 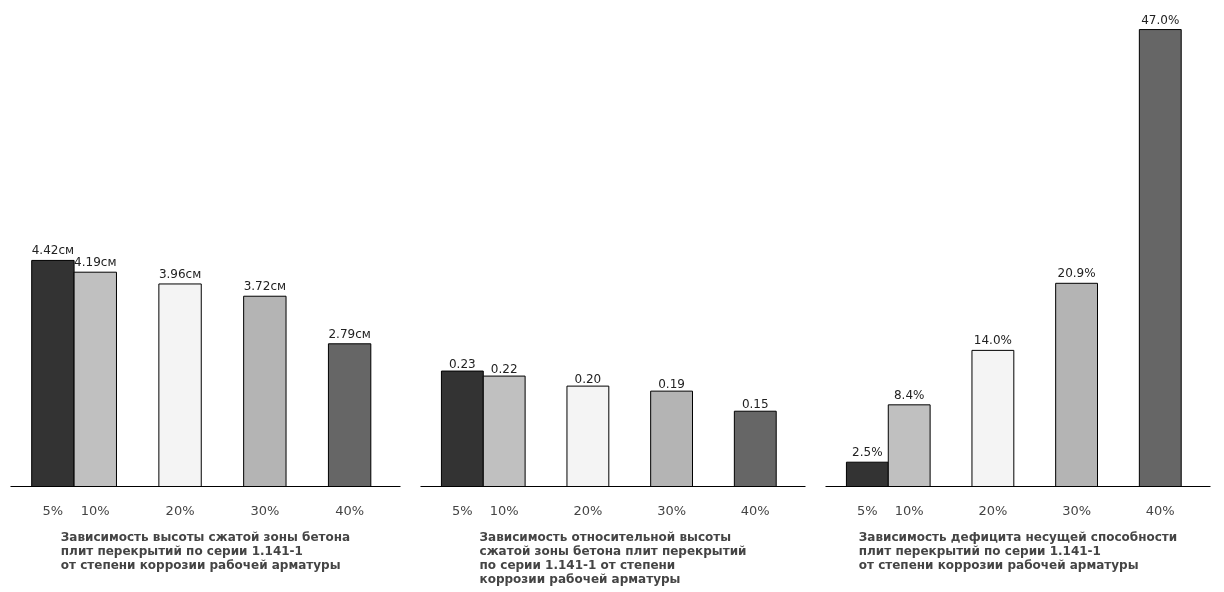 I want to click on data-label: 47.0%, so click(x=1160, y=19).